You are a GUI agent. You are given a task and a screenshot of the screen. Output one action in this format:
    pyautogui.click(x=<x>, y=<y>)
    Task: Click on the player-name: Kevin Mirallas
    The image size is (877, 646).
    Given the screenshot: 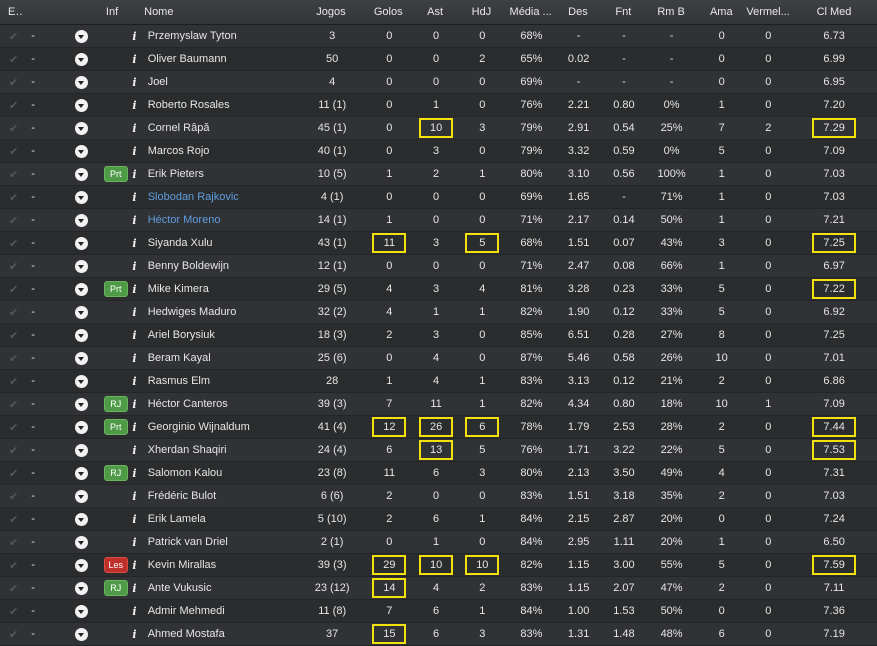 What is the action you would take?
    pyautogui.click(x=182, y=565)
    